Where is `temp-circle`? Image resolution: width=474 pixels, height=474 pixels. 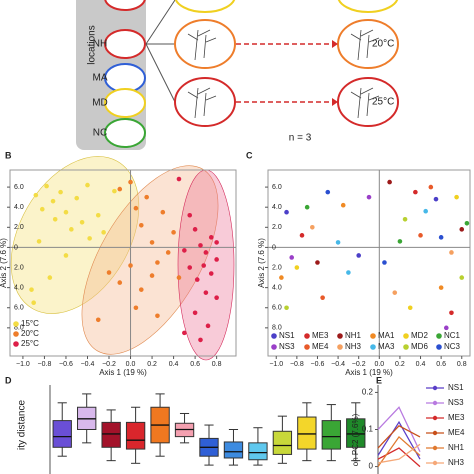
temp-circle is located at coordinates (205, 6).